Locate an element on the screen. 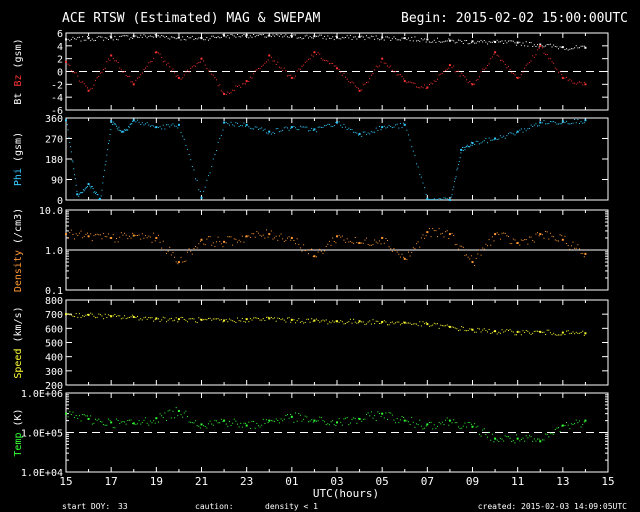  x-tick-label: 15 is located at coordinates (65, 481).